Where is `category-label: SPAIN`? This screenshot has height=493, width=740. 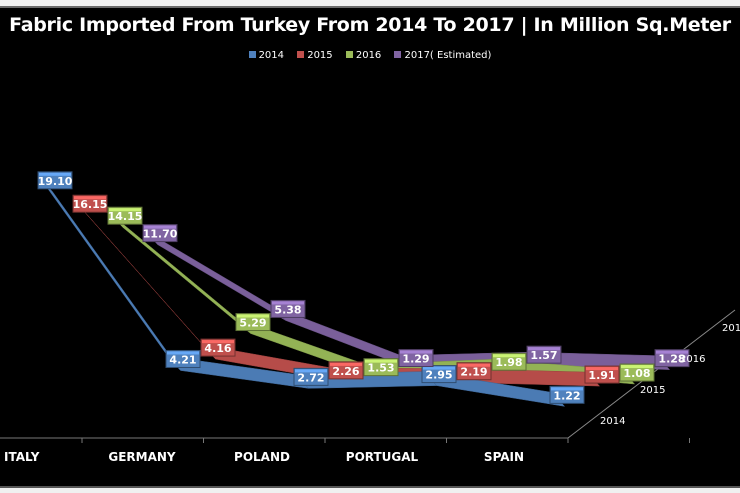
category-label: SPAIN is located at coordinates (504, 457).